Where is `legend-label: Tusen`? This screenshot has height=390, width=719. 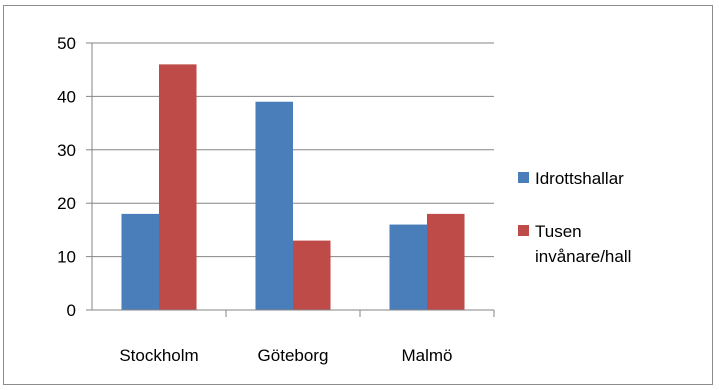 legend-label: Tusen is located at coordinates (558, 231).